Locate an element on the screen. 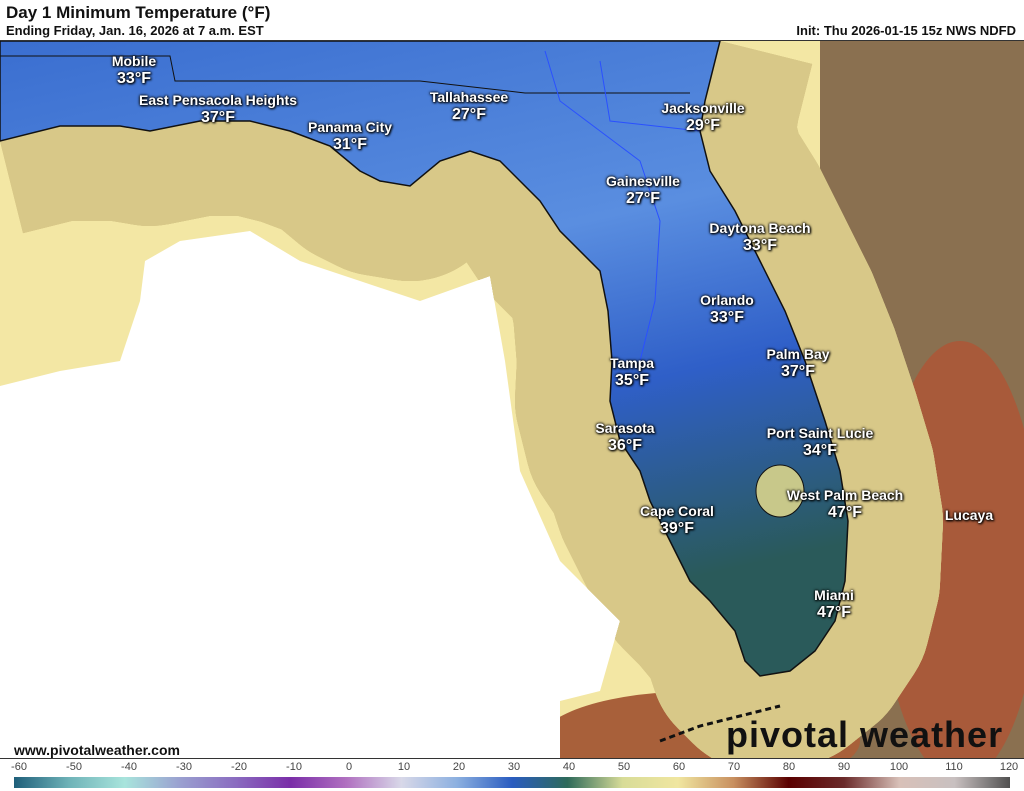 The height and width of the screenshot is (791, 1024). city-label: Orlando 33°F is located at coordinates (727, 309).